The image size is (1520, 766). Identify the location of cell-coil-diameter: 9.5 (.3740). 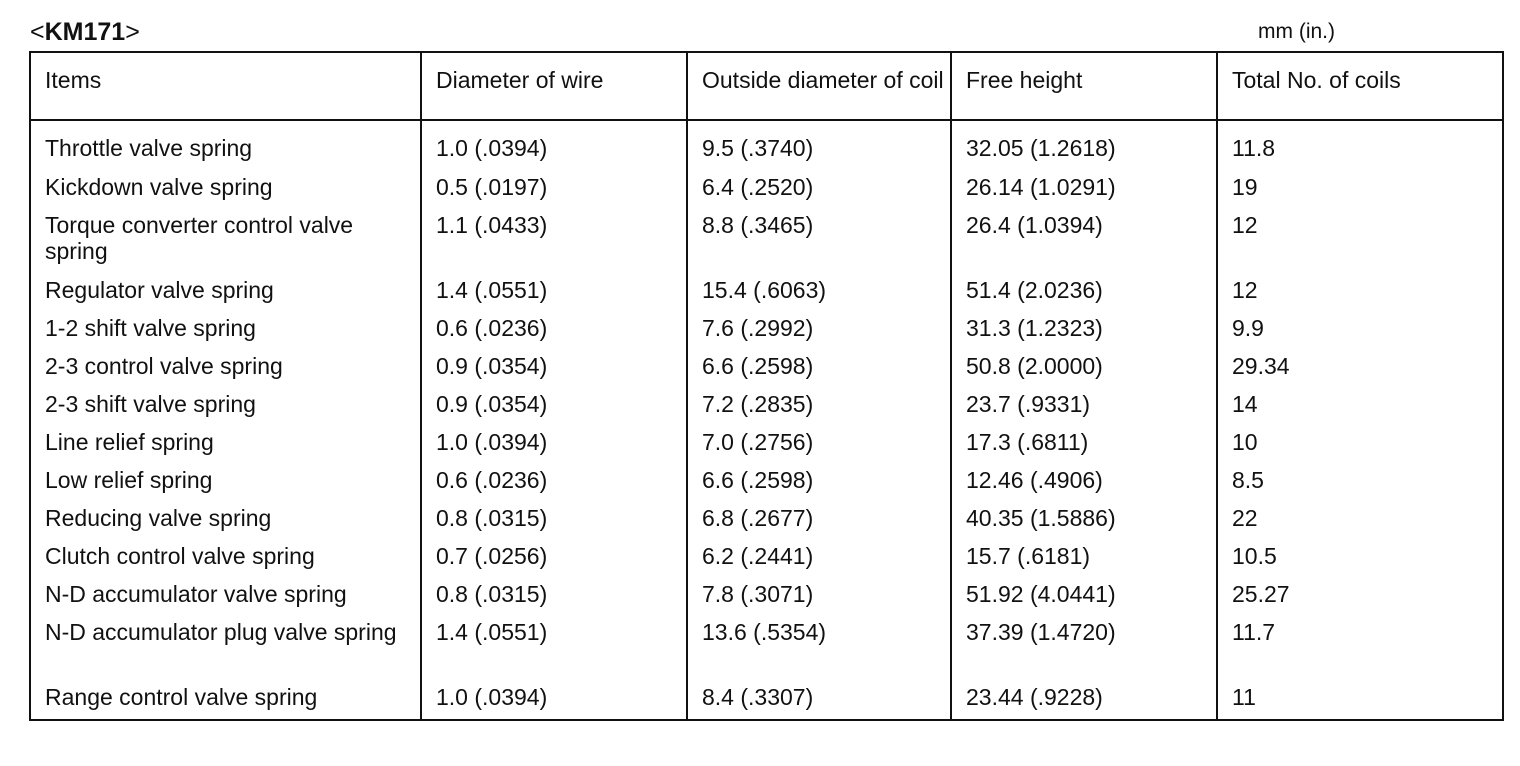
(819, 143).